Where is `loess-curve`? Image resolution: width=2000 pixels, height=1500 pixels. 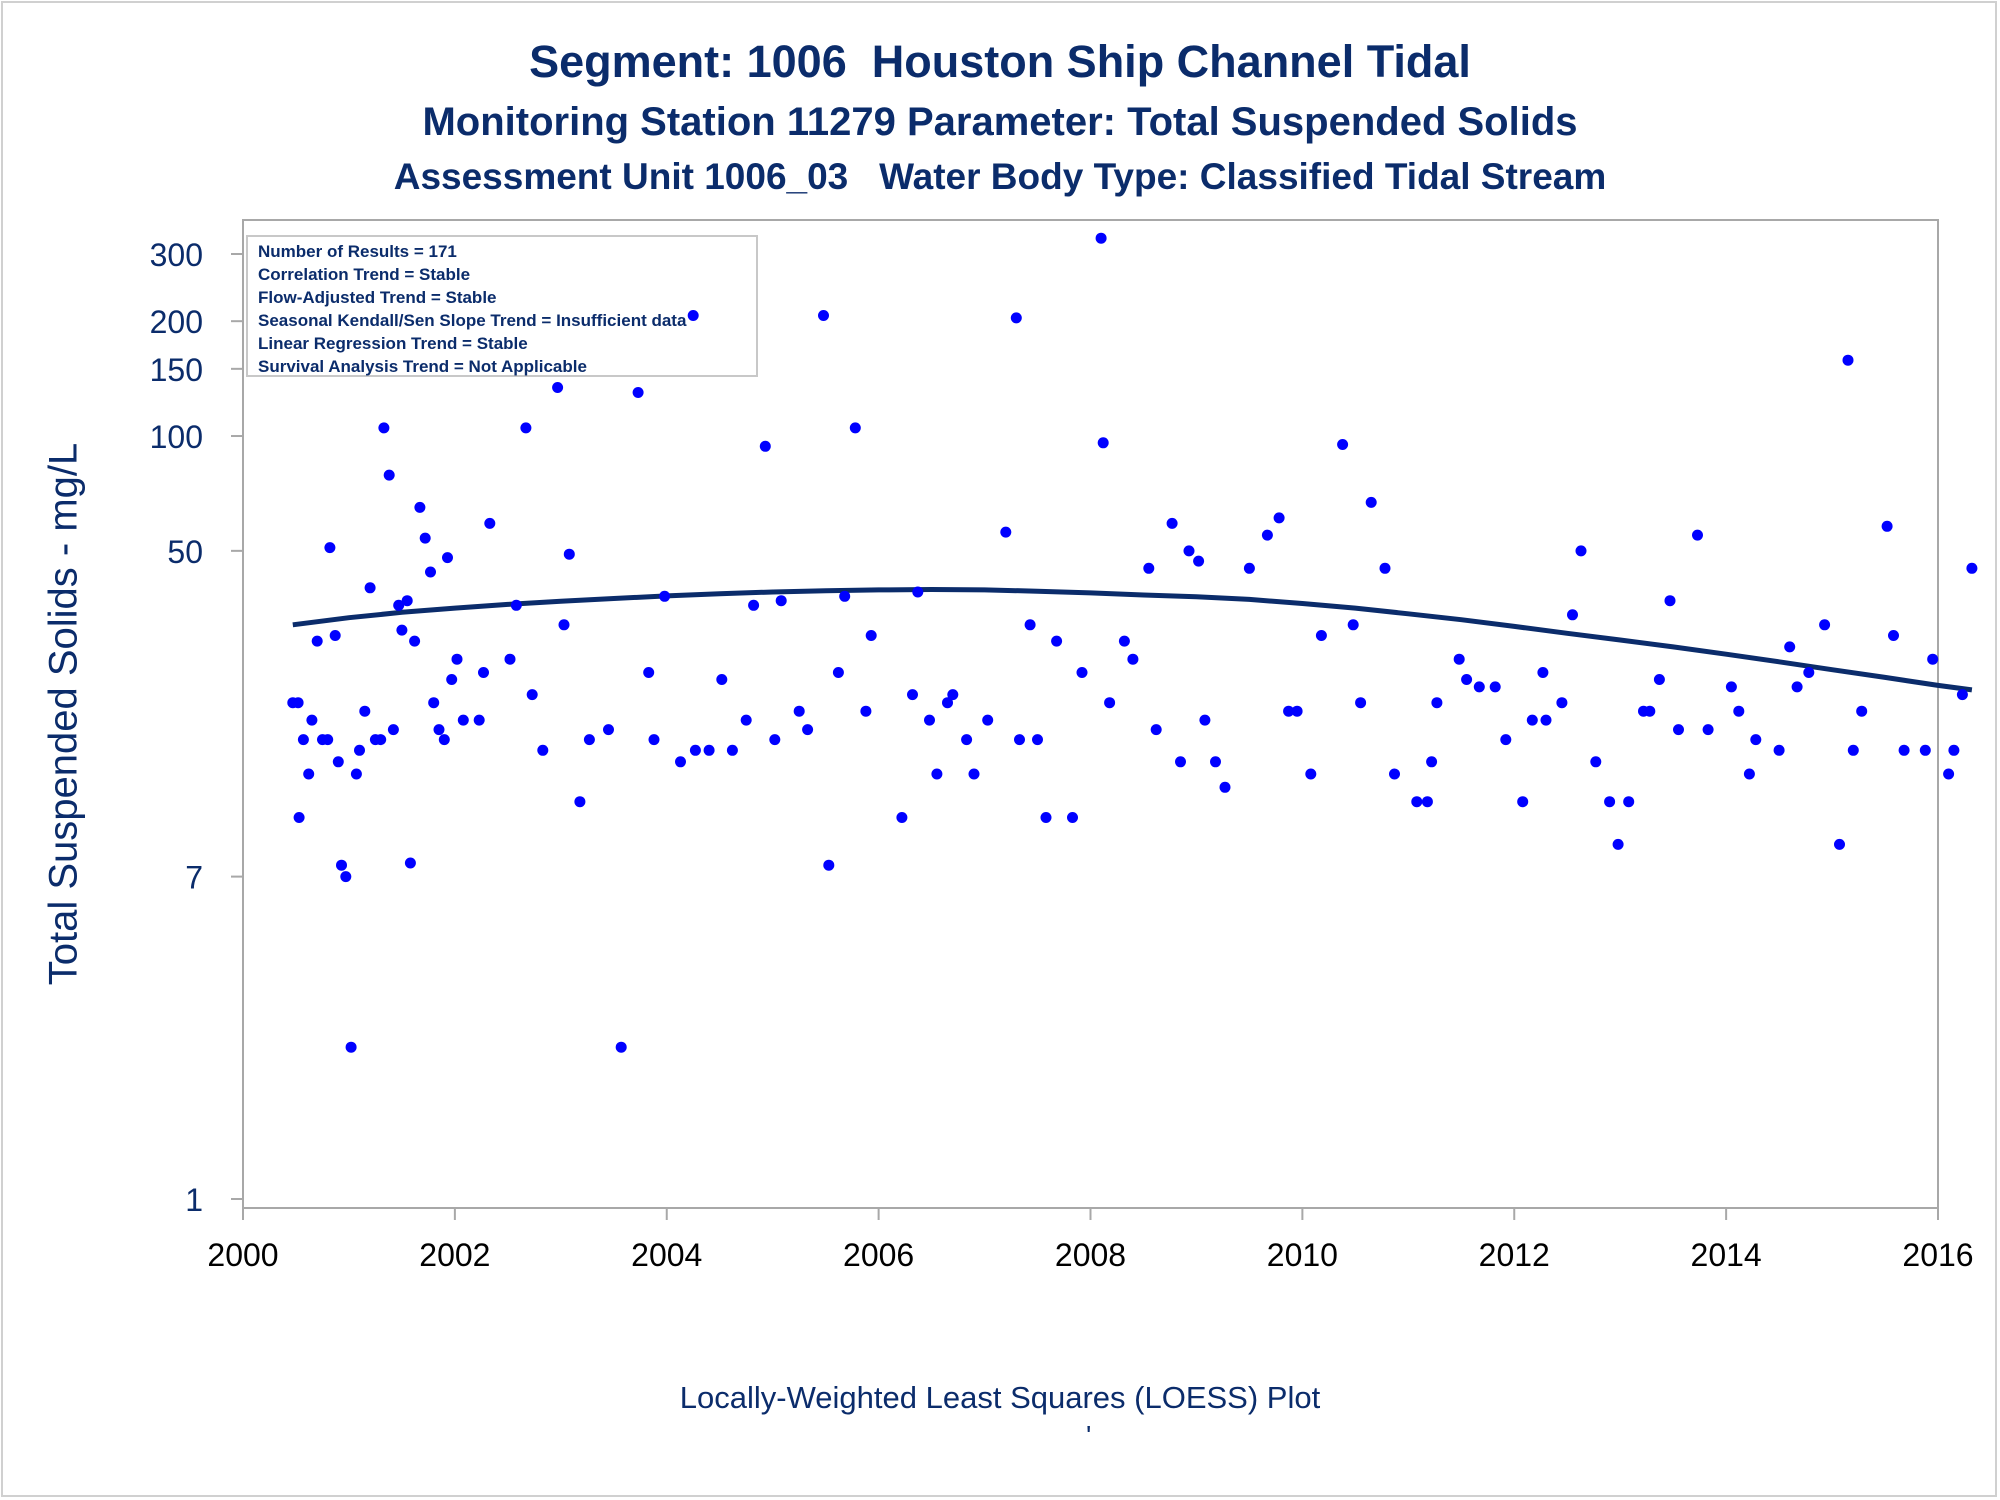 loess-curve is located at coordinates (1132, 639).